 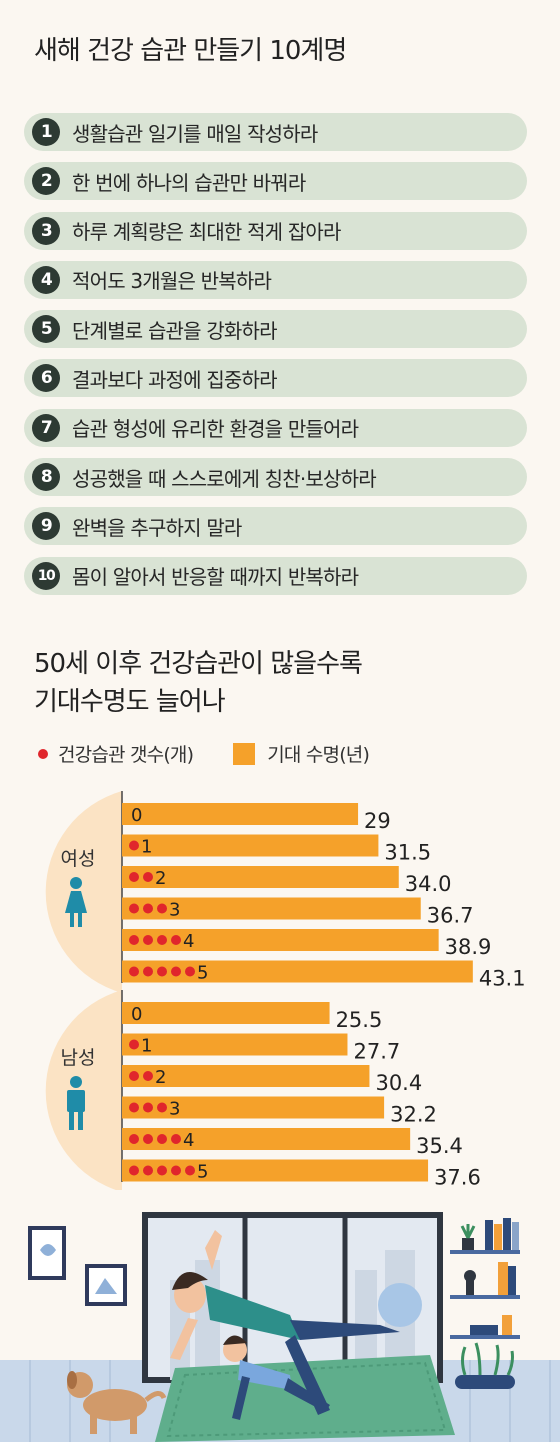 I want to click on rule-text: 단계별로 습관을 강화하라, so click(x=175, y=330).